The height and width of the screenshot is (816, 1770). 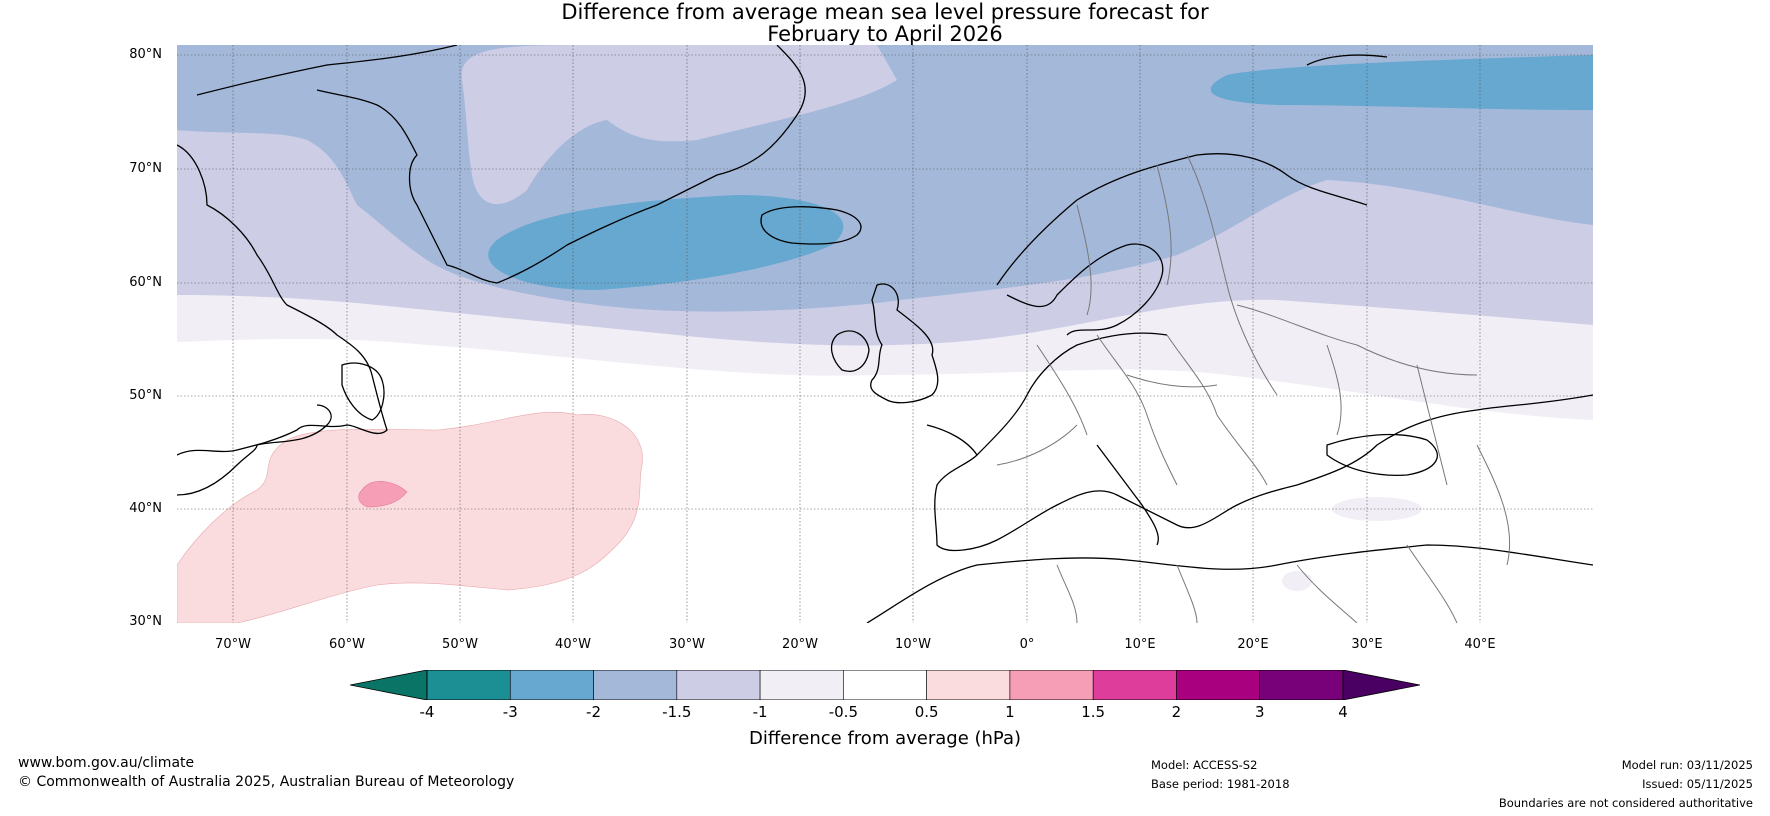 I want to click on lon-label-0: 0°, so click(x=1027, y=644).